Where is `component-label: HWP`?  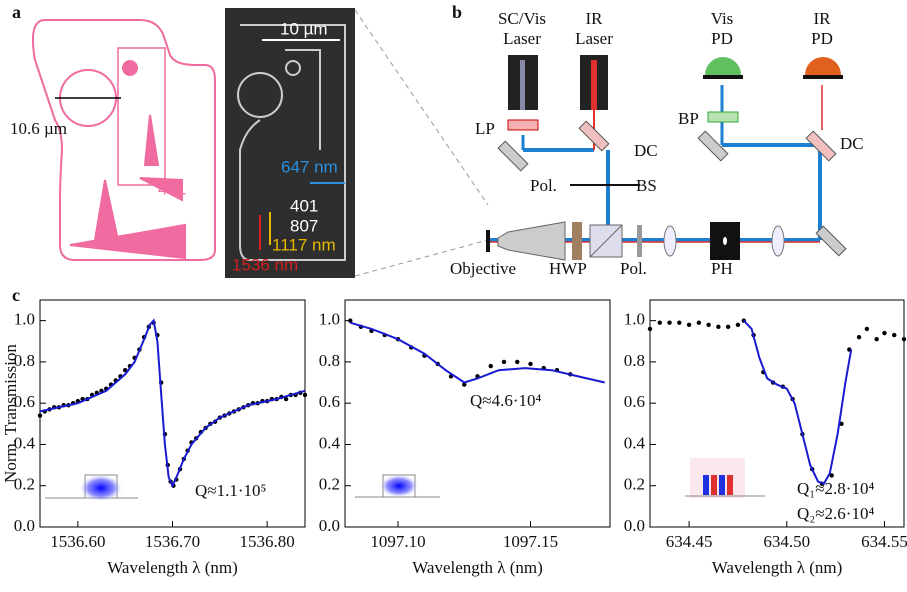 component-label: HWP is located at coordinates (568, 268).